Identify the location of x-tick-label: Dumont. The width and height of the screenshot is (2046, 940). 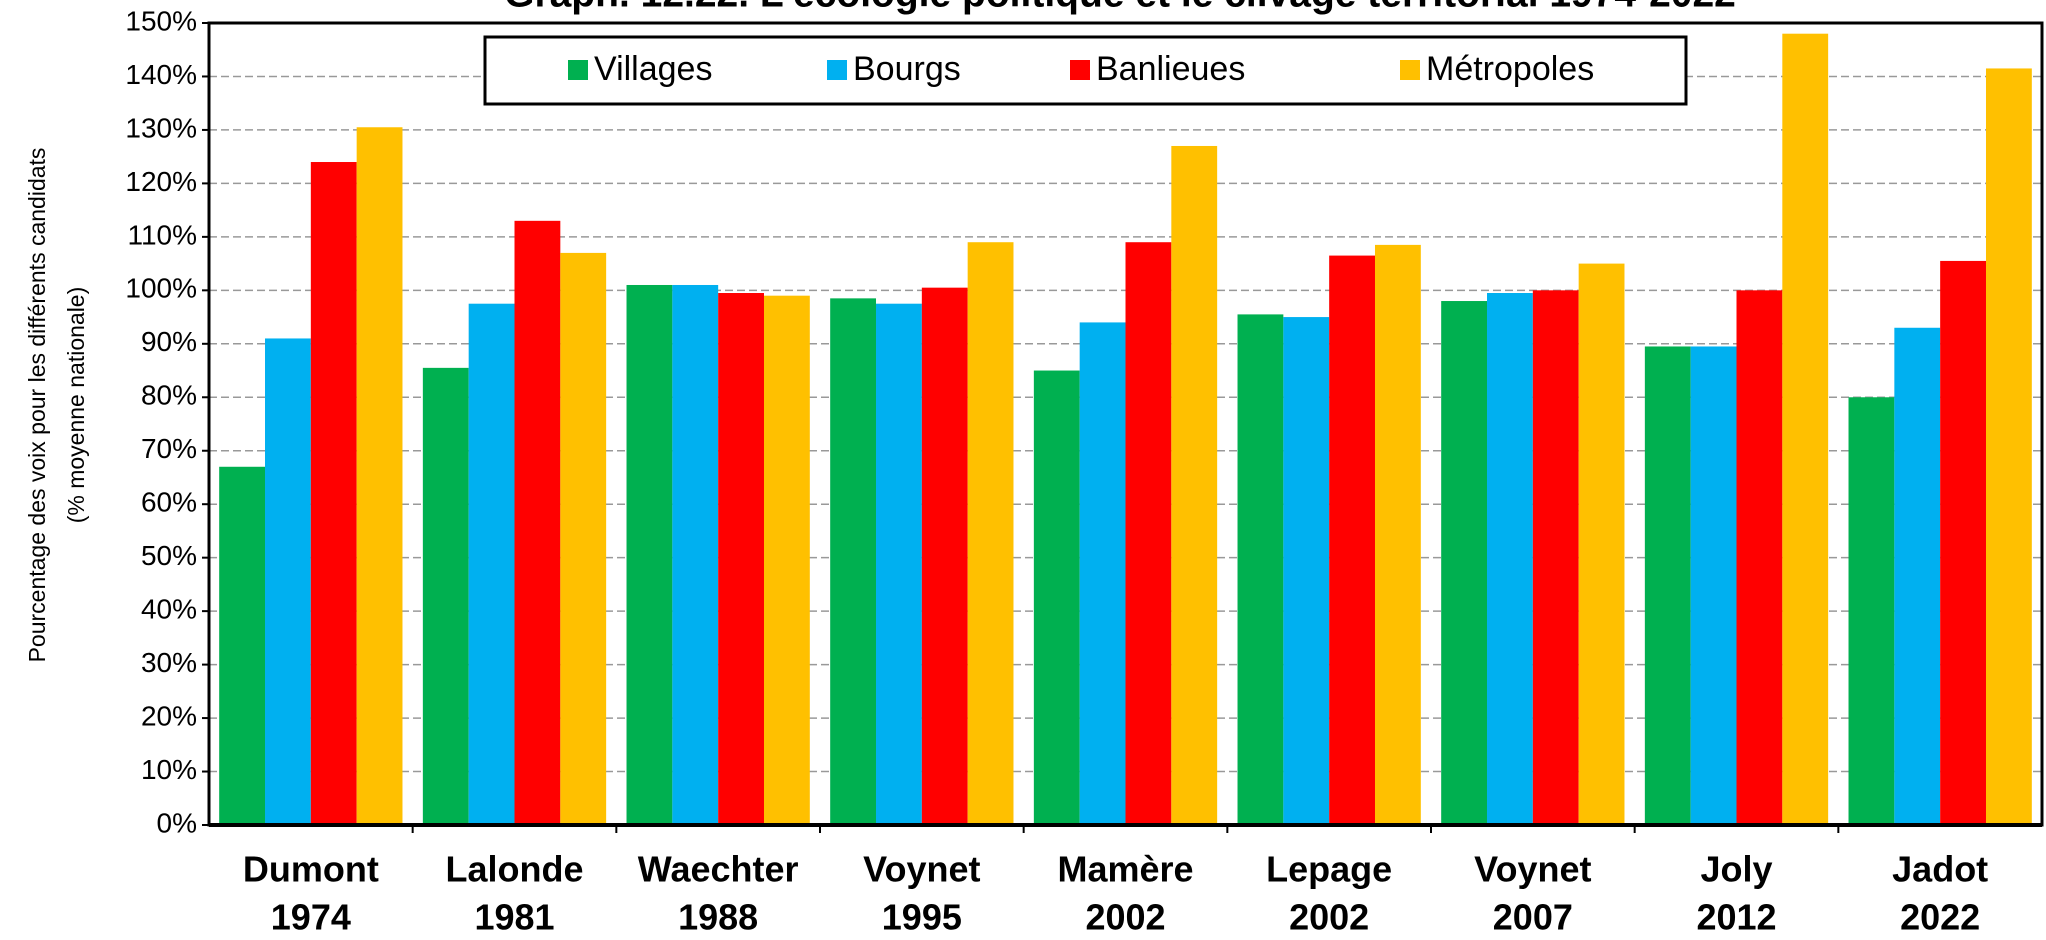
(311, 869).